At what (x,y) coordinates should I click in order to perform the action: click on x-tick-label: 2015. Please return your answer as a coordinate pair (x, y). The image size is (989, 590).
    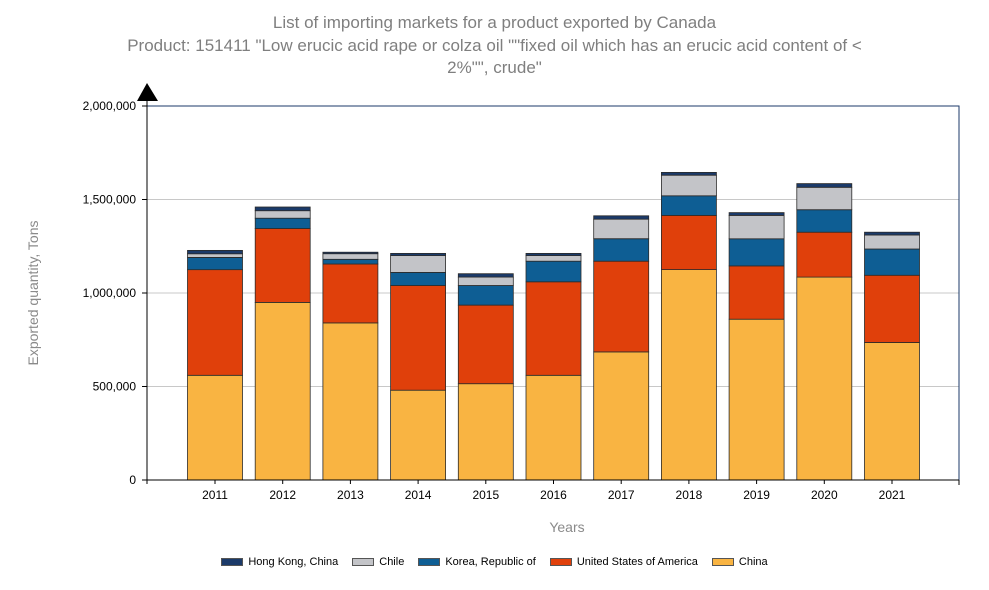
    Looking at the image, I should click on (485, 495).